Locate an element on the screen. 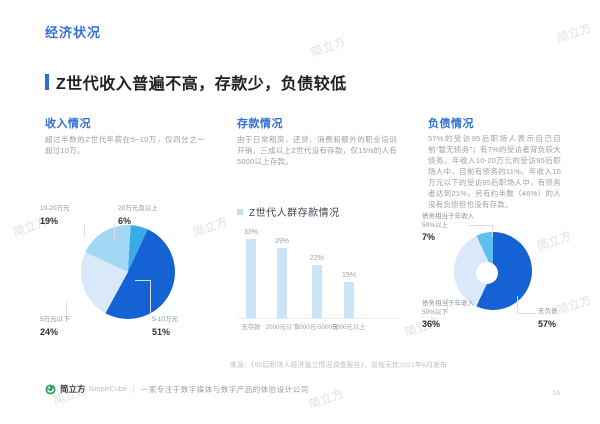  savings-heading: 存款情况 is located at coordinates (260, 124).